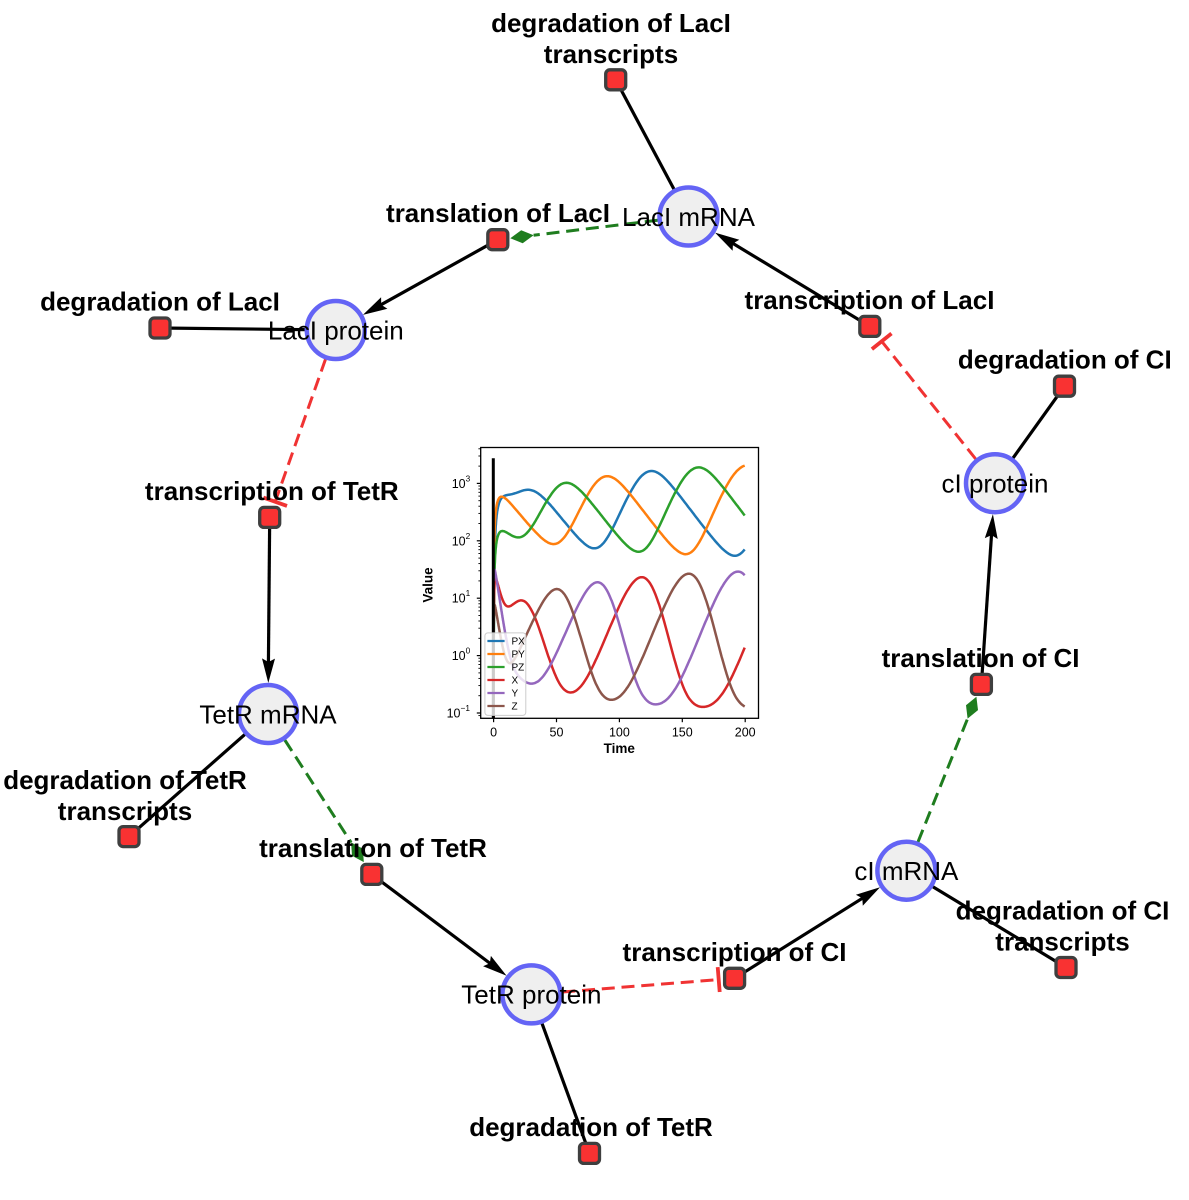  Describe the element at coordinates (870, 300) in the screenshot. I see `svg-text: transcription of LacI` at that location.